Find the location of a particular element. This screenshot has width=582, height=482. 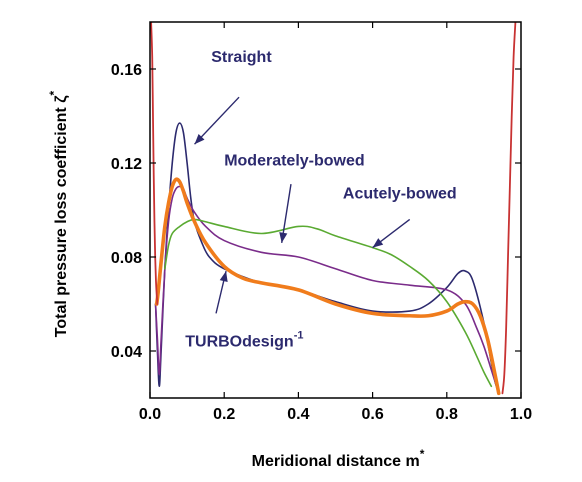

annotation-text: Acutely-bowed is located at coordinates (400, 193).